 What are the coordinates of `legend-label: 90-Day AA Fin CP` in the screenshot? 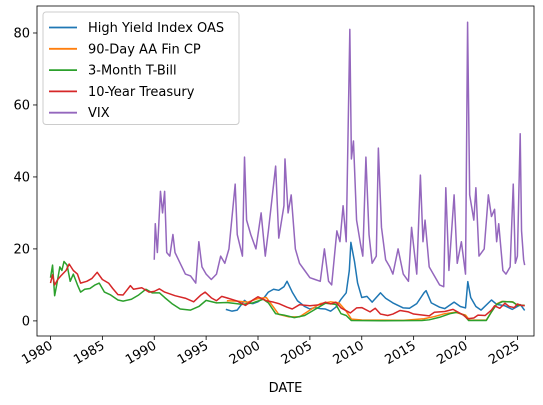 It's located at (144, 49).